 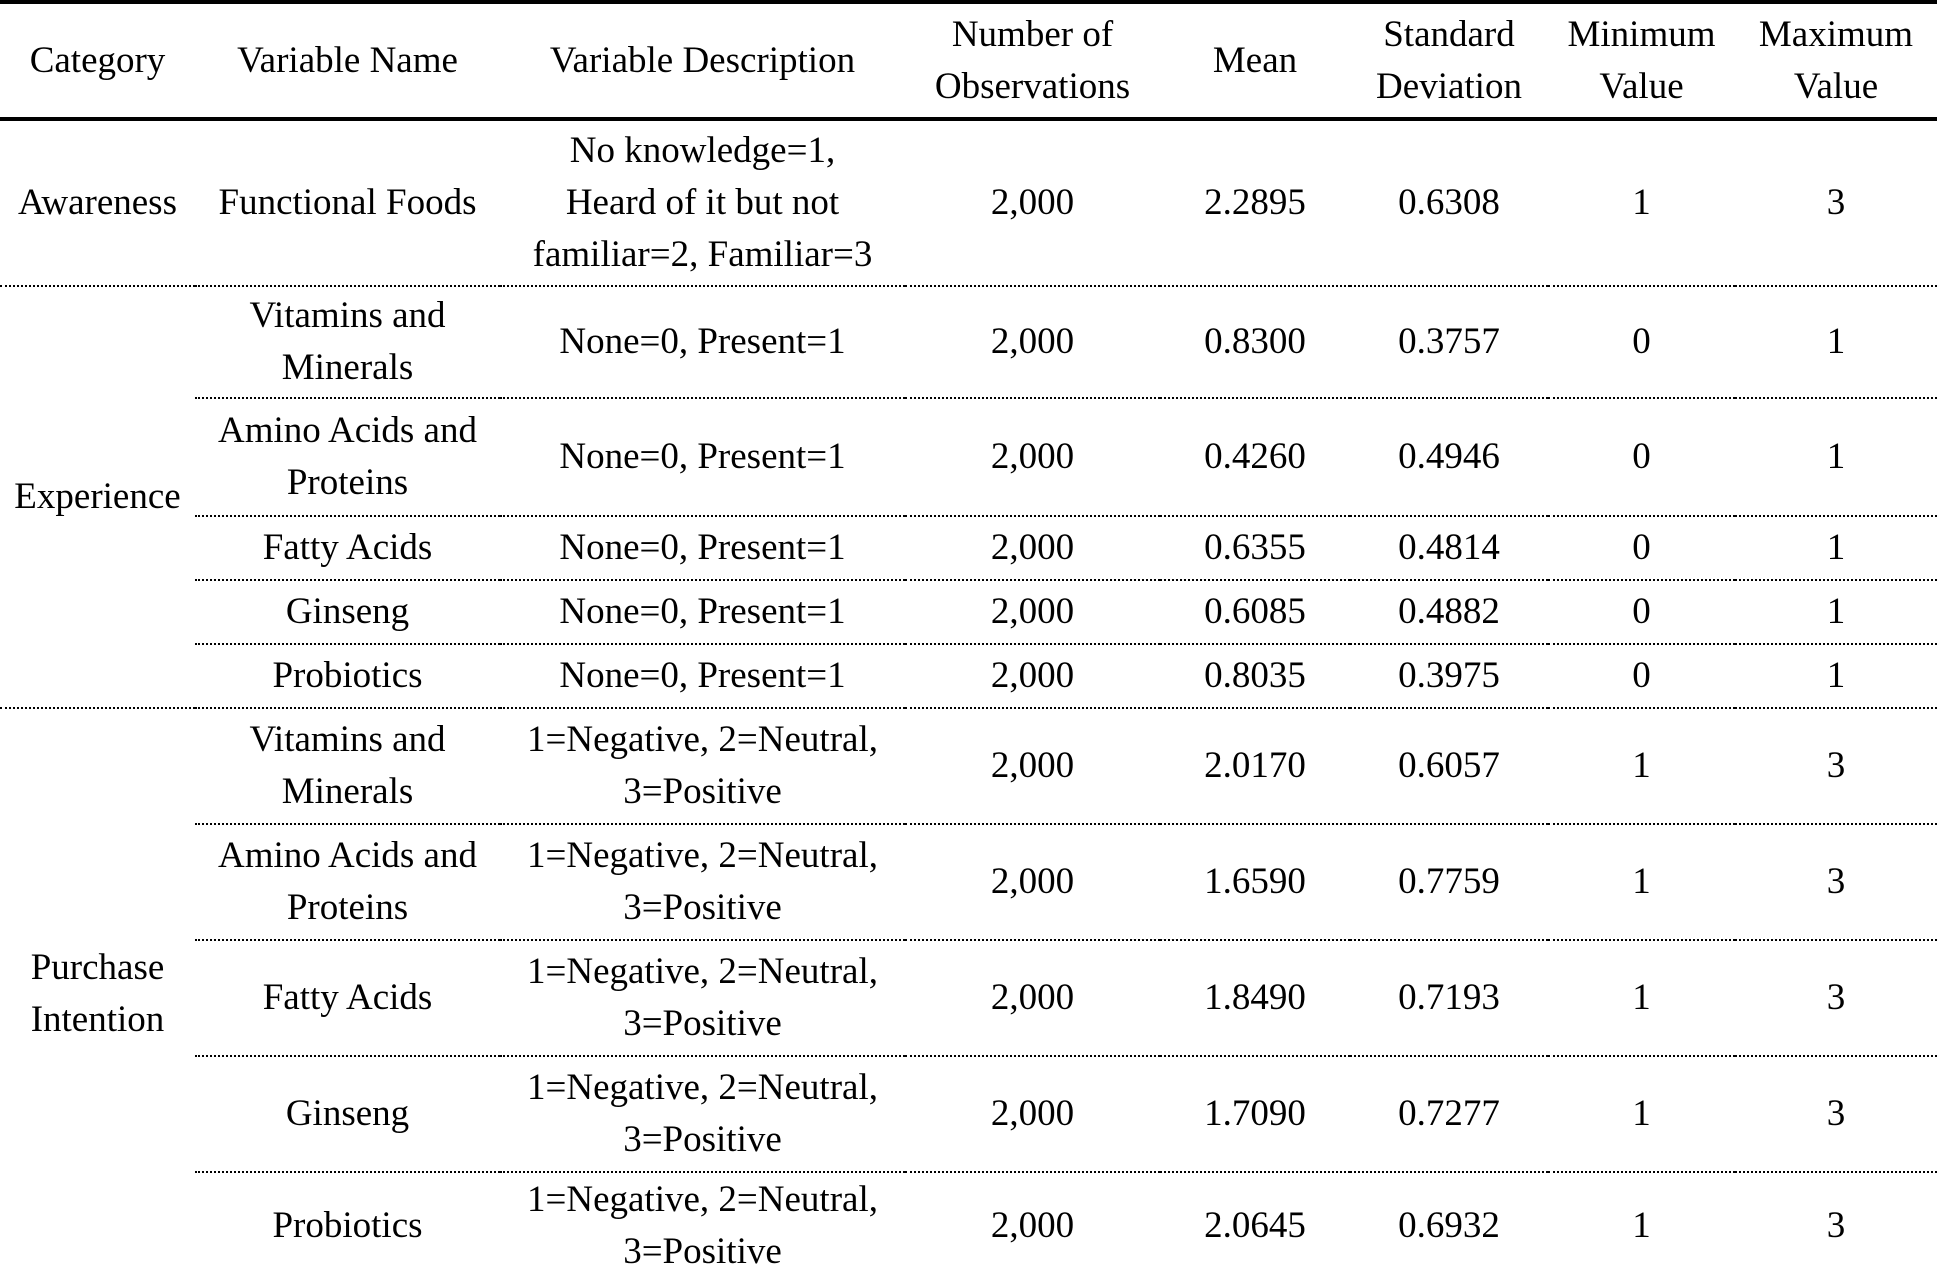 What do you see at coordinates (1641, 61) in the screenshot?
I see `col-header-minimum-value: Minimum Value` at bounding box center [1641, 61].